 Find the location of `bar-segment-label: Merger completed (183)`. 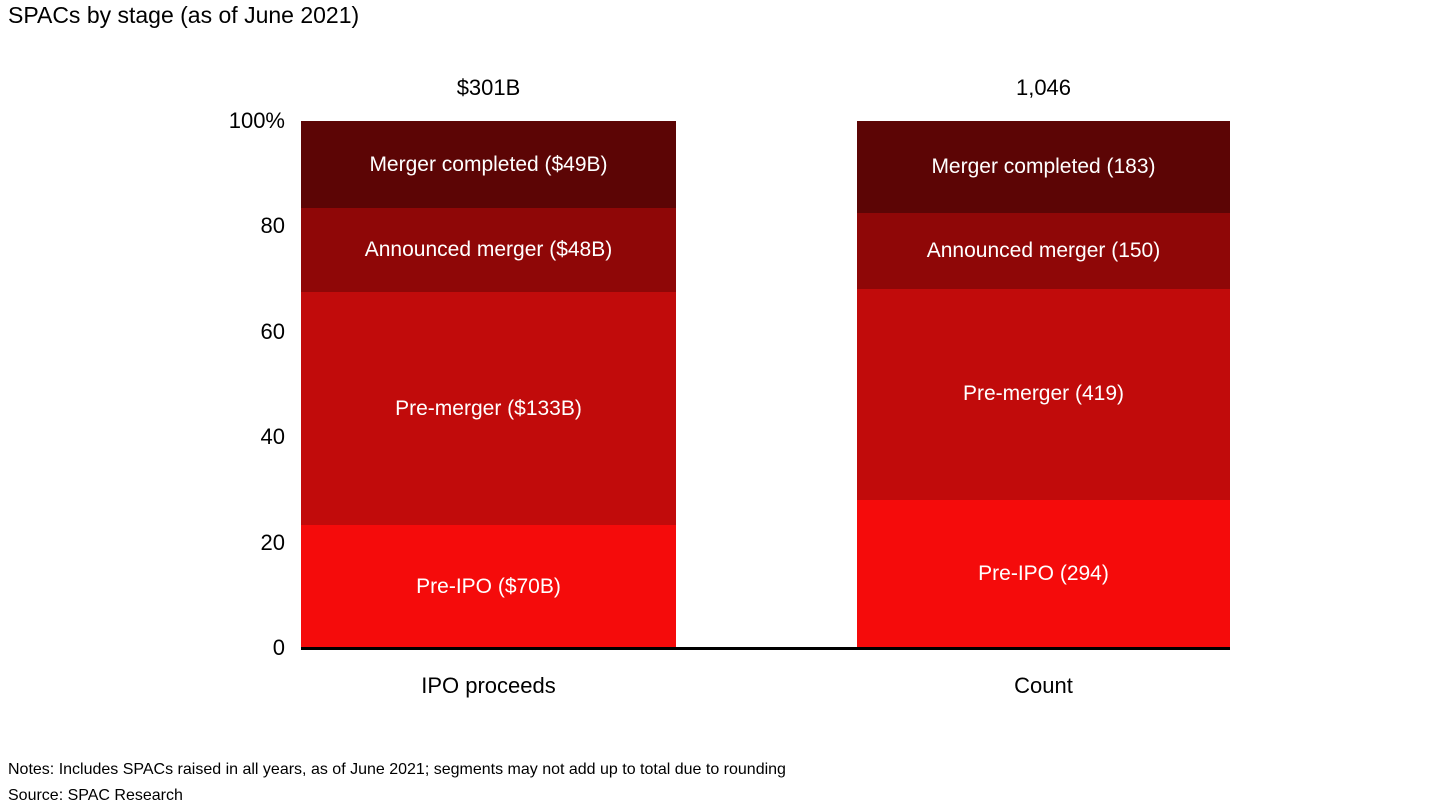

bar-segment-label: Merger completed (183) is located at coordinates (1043, 167).